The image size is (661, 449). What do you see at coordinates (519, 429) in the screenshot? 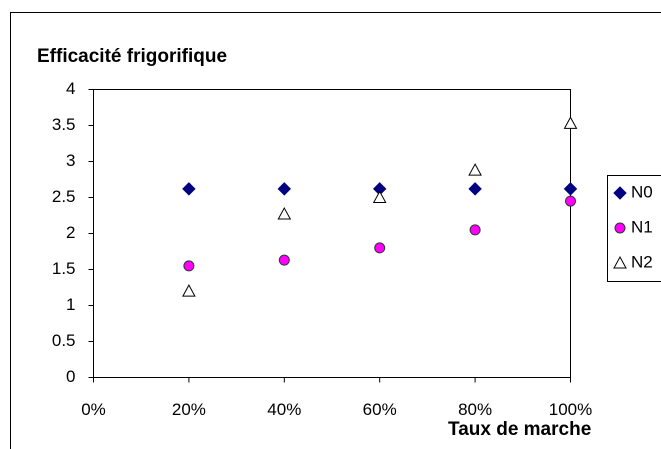
I see `x-axis-label: Taux de marche` at bounding box center [519, 429].